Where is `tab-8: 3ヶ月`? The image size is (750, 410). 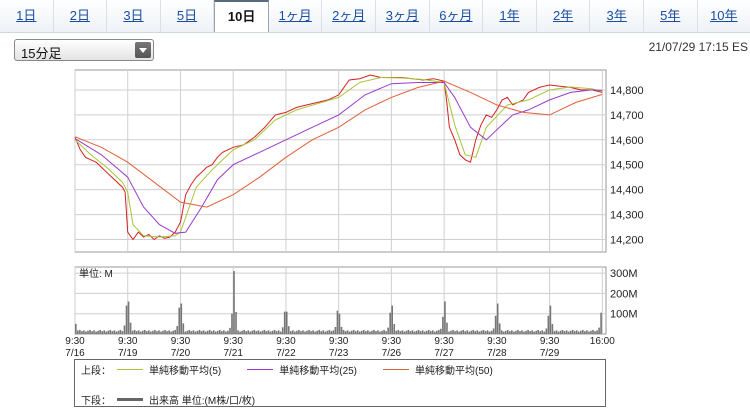 tab-8: 3ヶ月 is located at coordinates (403, 16).